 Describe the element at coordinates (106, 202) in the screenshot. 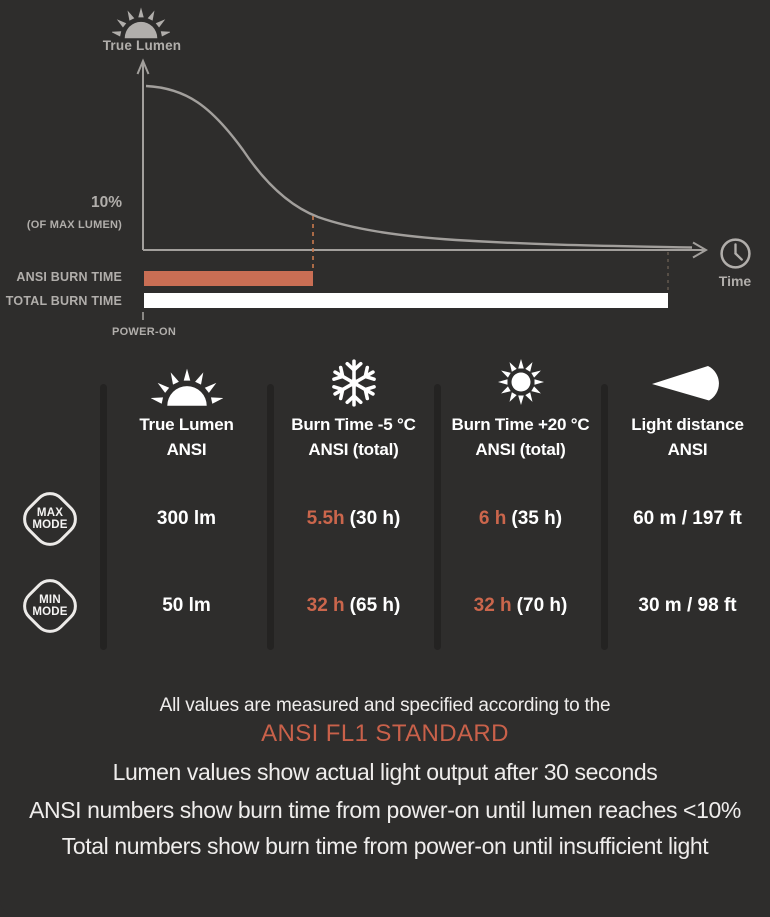

I see `threshold-label: 10%` at that location.